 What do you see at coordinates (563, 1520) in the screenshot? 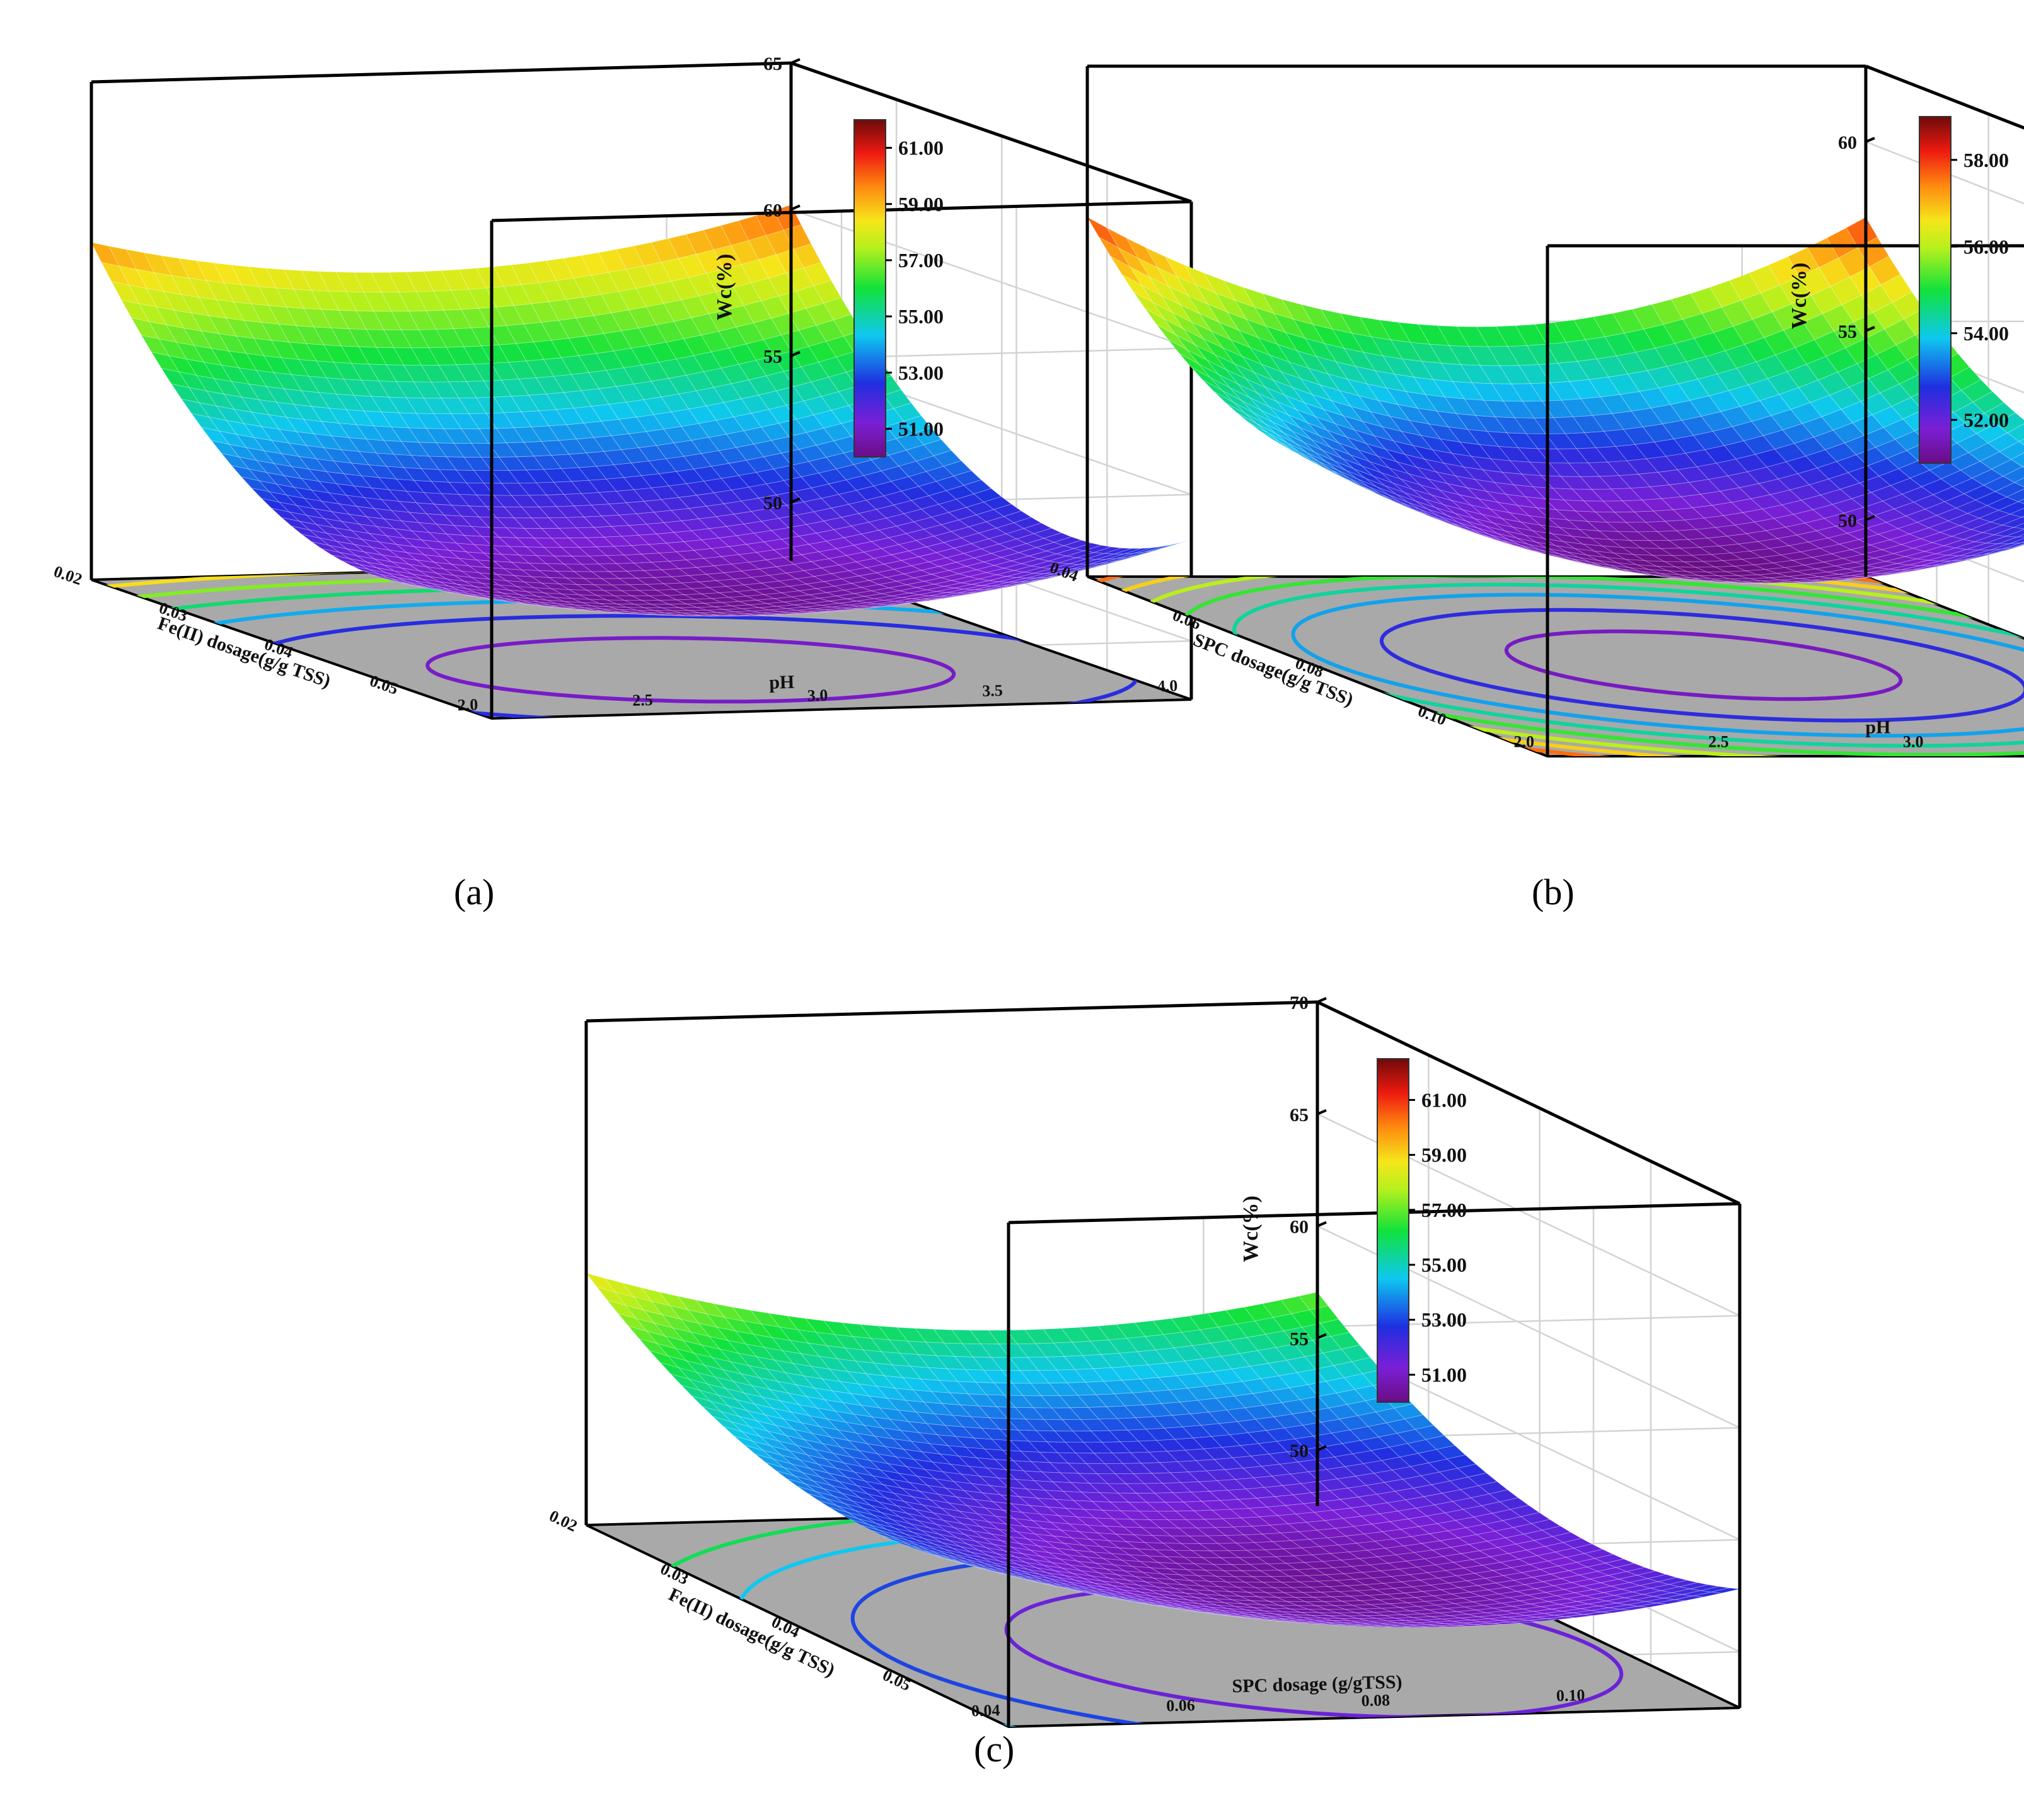
I see `x-tick-label: 0.02` at bounding box center [563, 1520].